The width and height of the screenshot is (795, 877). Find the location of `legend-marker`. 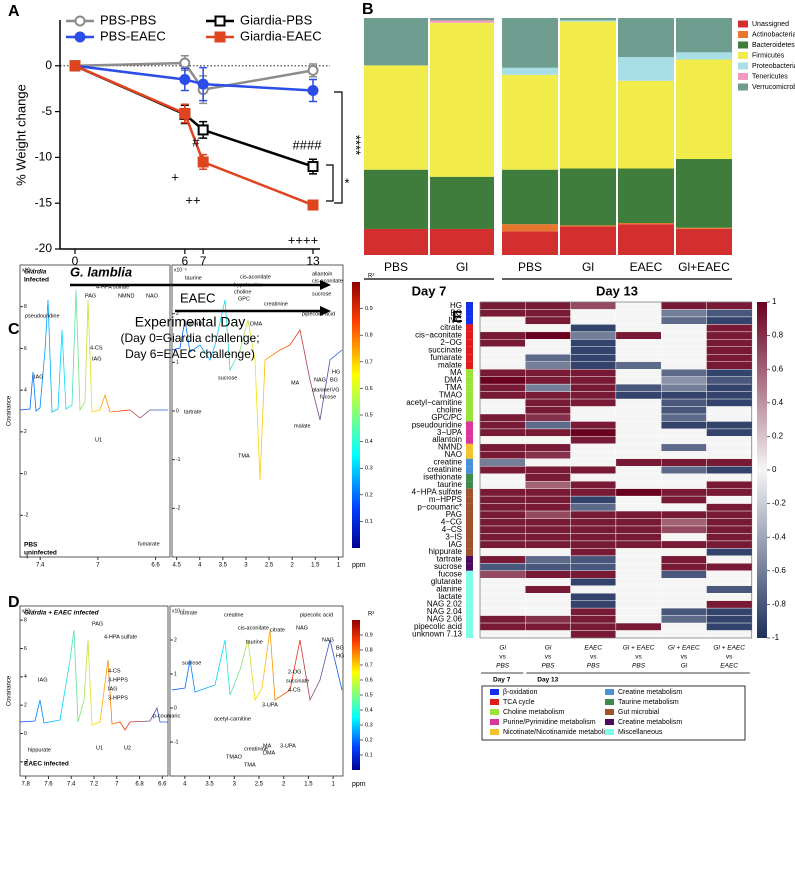

legend-marker is located at coordinates (80, 21).